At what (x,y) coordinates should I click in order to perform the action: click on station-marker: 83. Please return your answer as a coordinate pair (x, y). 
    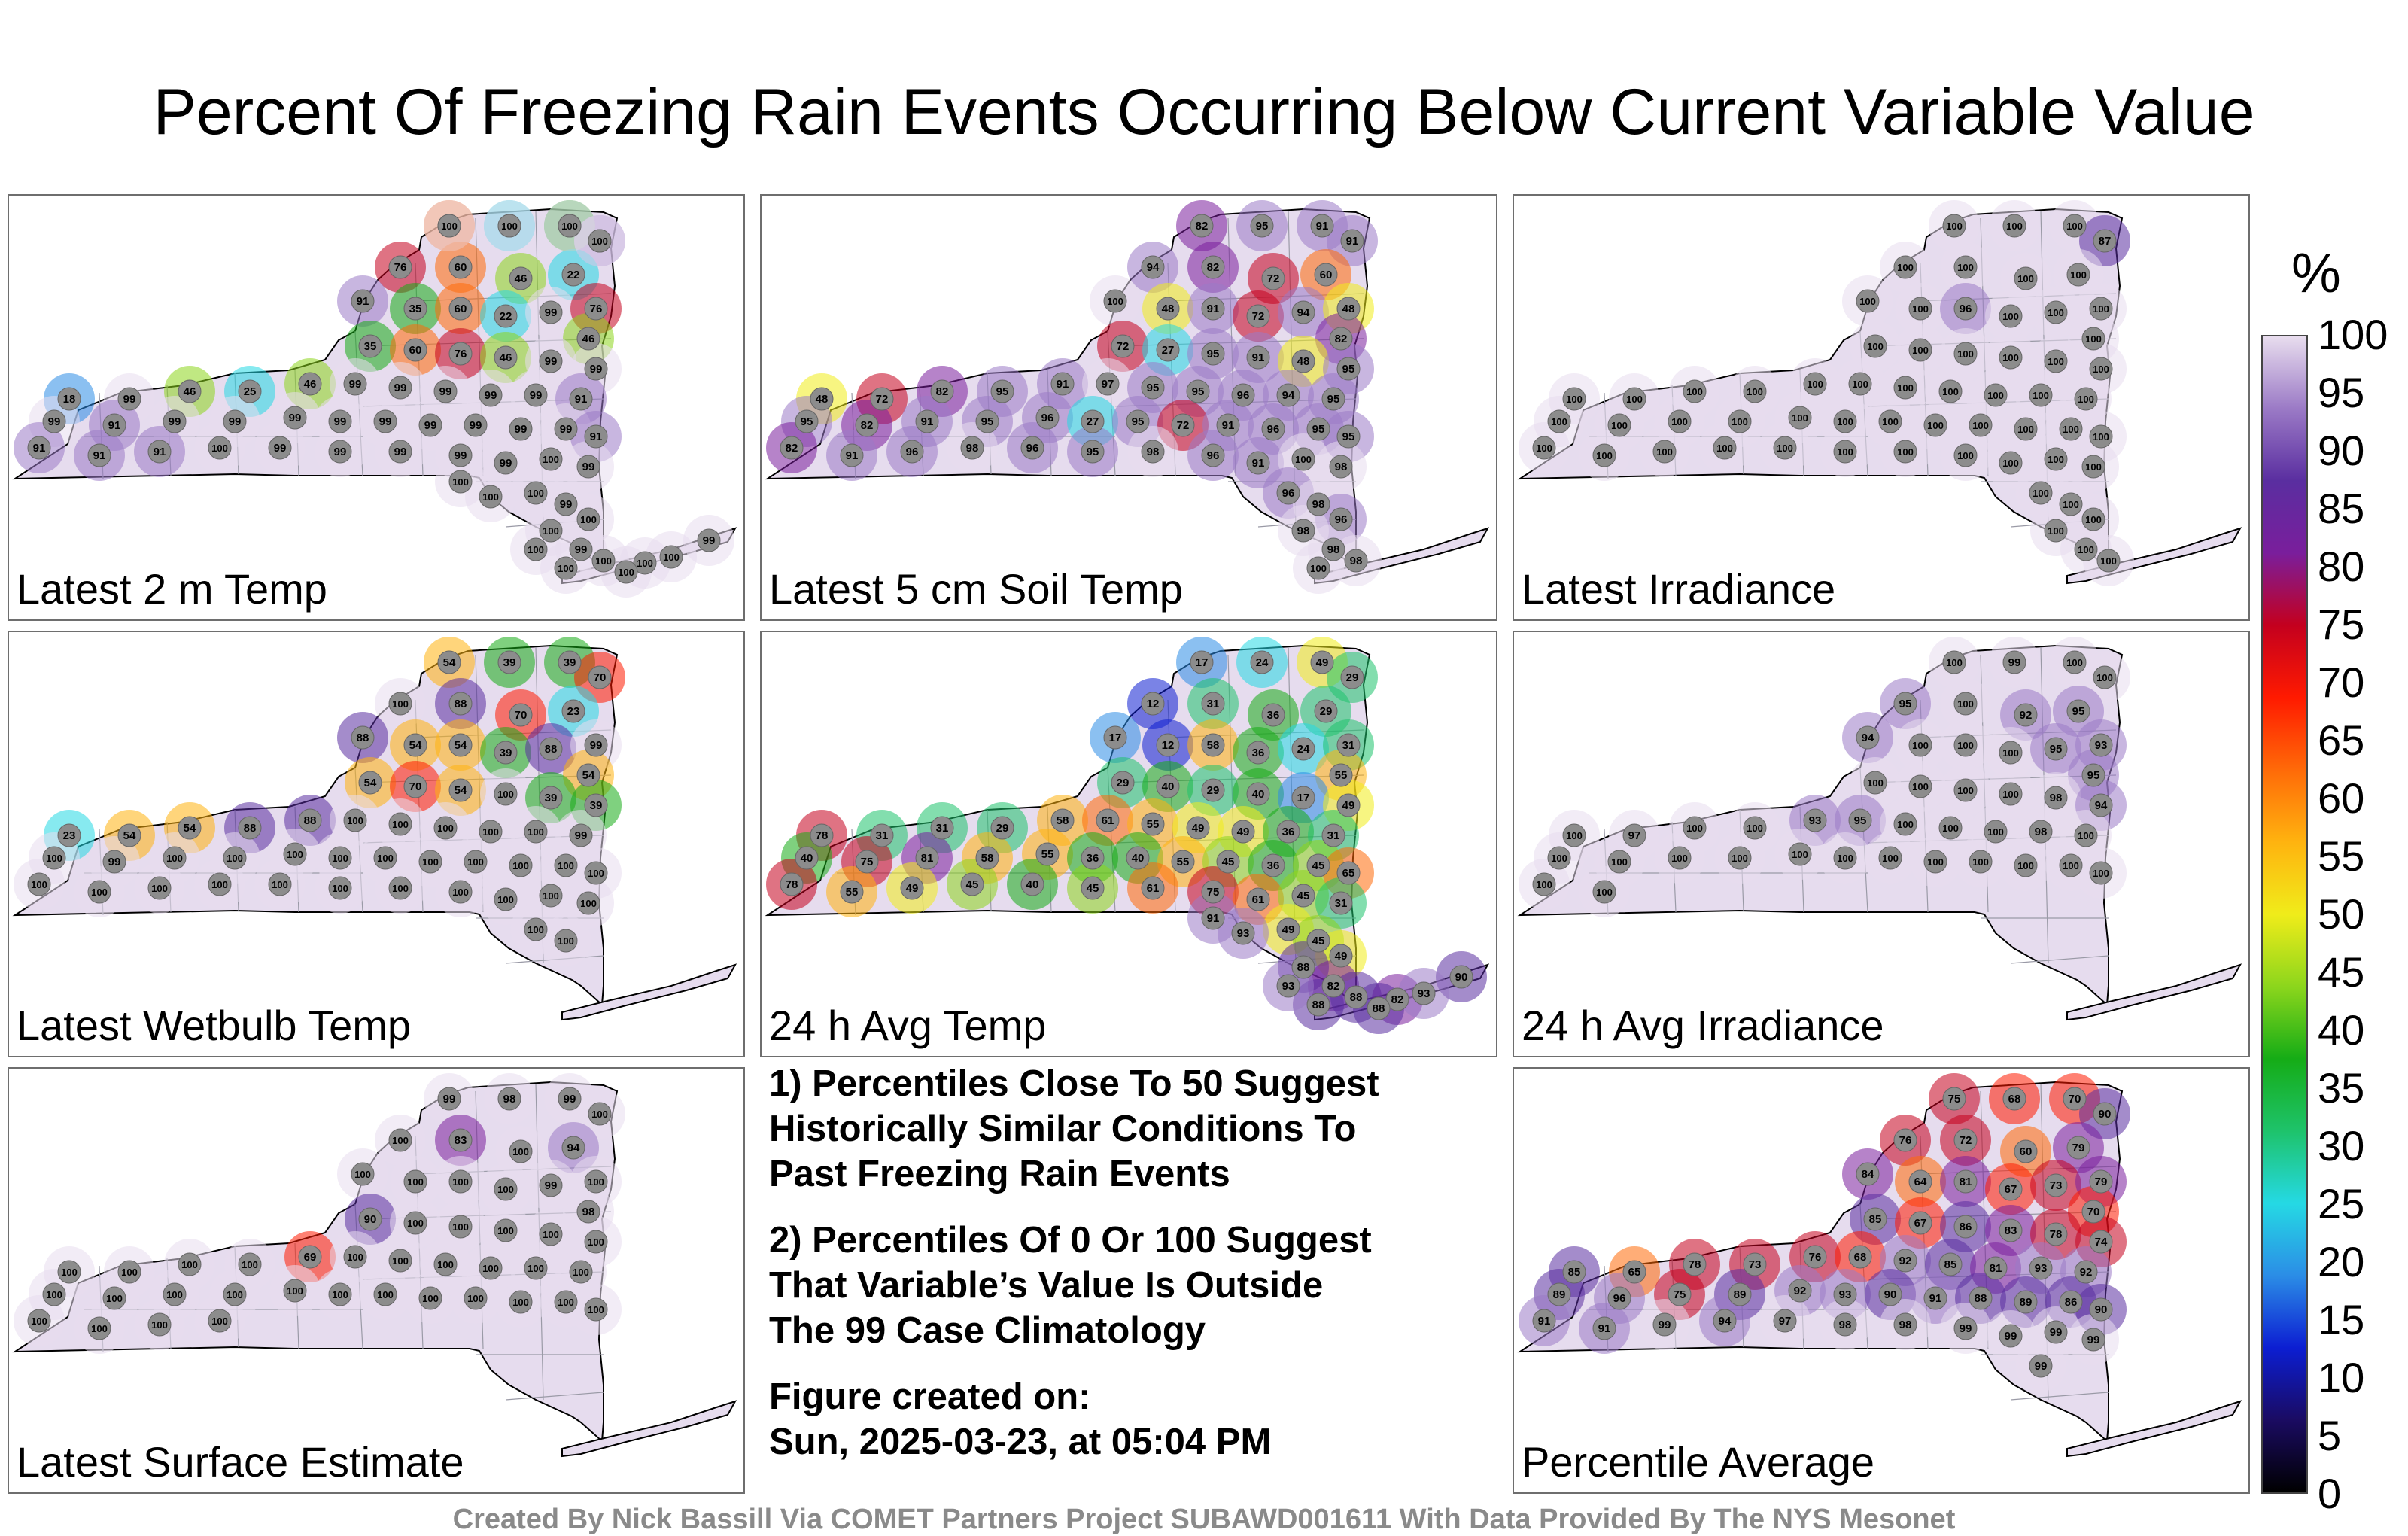
    Looking at the image, I should click on (2011, 1230).